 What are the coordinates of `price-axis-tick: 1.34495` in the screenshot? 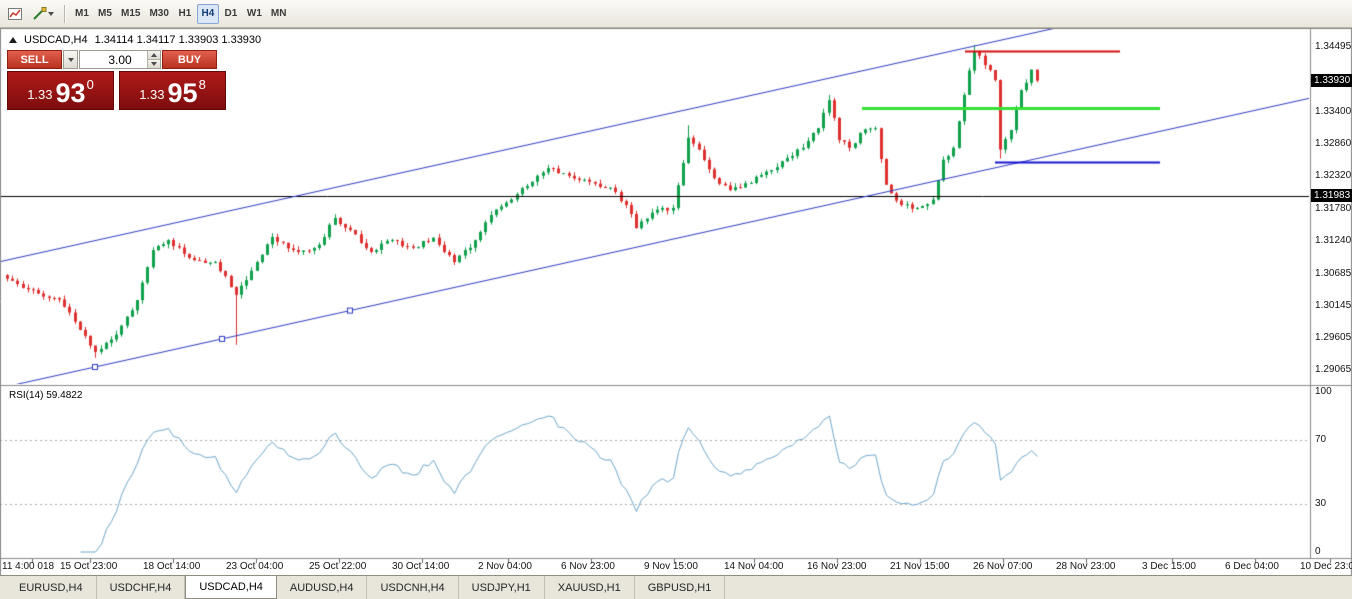 It's located at (1333, 46).